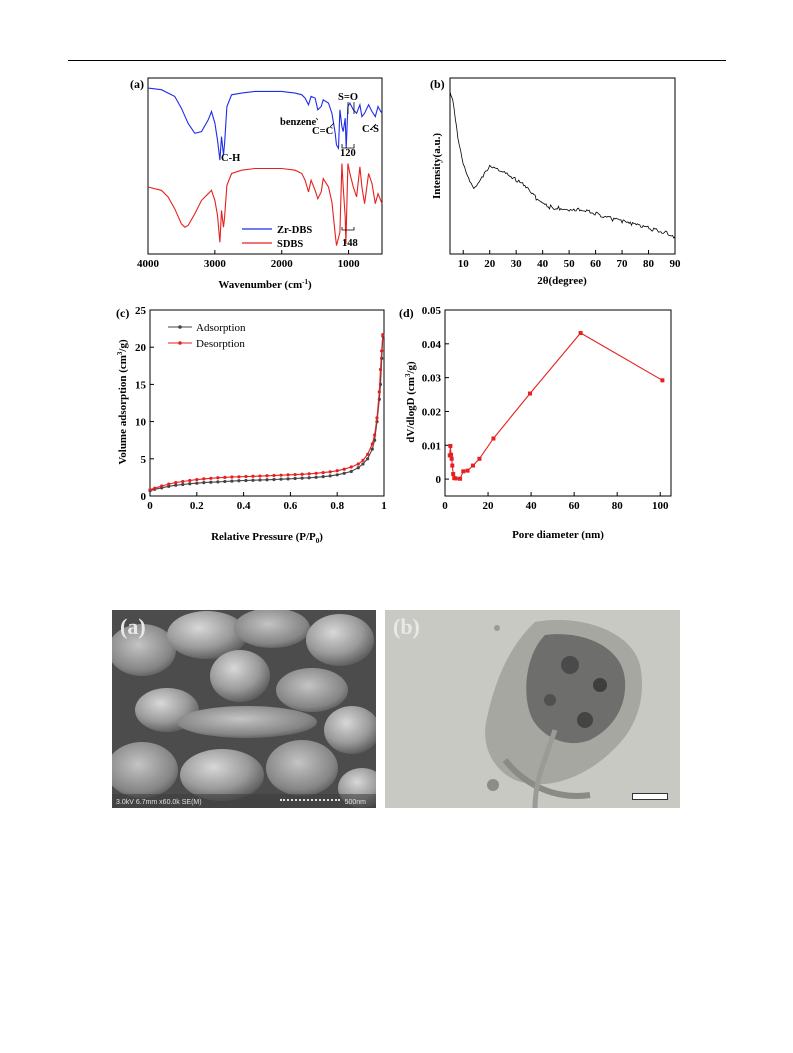 The image size is (793, 1053). What do you see at coordinates (141, 423) in the screenshot?
I see `y-tick-label: 10` at bounding box center [141, 423].